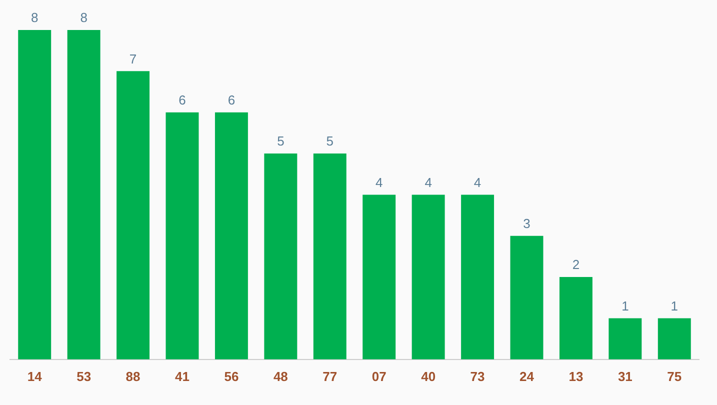 The width and height of the screenshot is (717, 405). Describe the element at coordinates (428, 376) in the screenshot. I see `x-tick-label: 40` at that location.